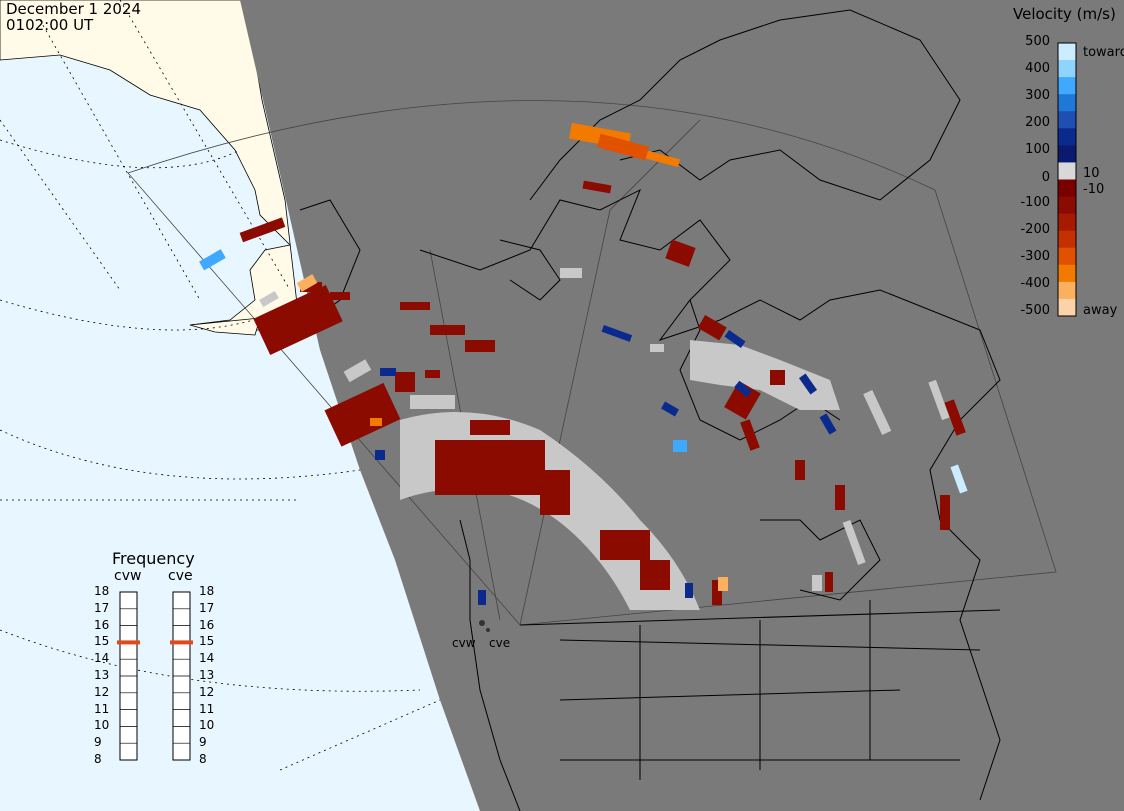 This screenshot has width=1124, height=811. What do you see at coordinates (128, 576) in the screenshot?
I see `radar-label-cvw: cvw` at bounding box center [128, 576].